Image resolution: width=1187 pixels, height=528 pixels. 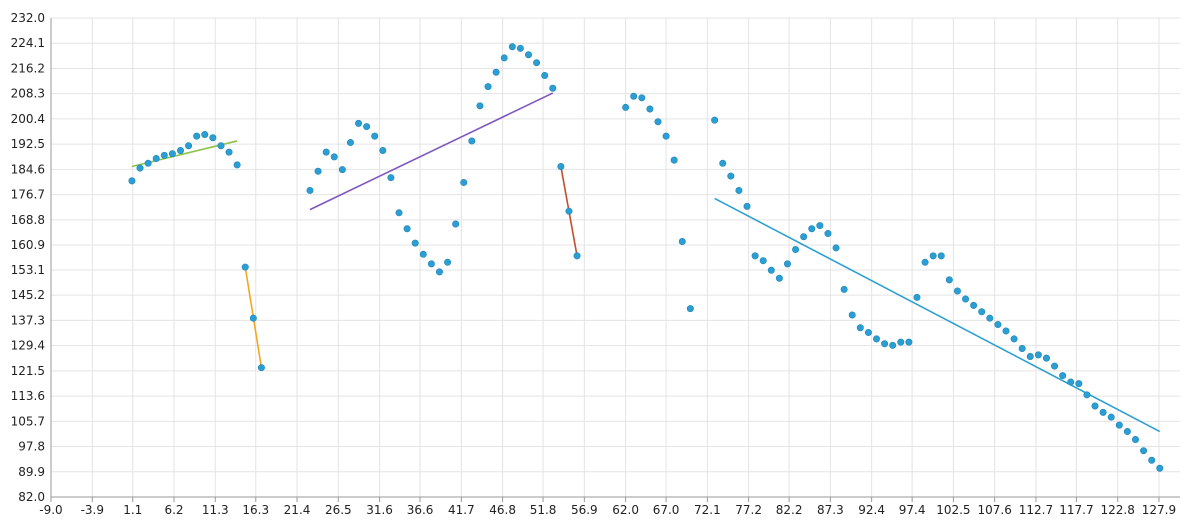 I want to click on y-tick-label: 184.6, so click(x=28, y=169).